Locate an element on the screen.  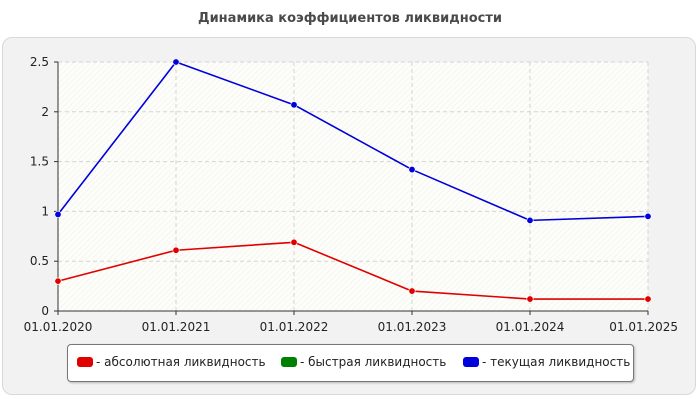
x-tick-label: 01.01.2022 is located at coordinates (294, 327).